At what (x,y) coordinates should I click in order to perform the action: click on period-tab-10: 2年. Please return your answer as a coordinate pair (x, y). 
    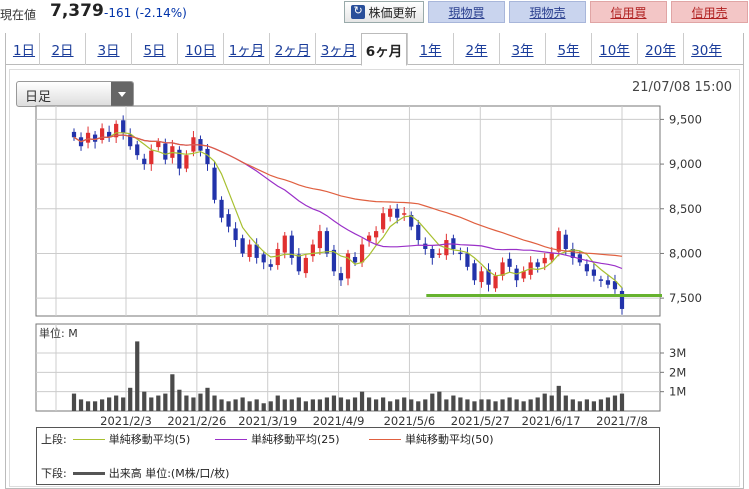
    Looking at the image, I should click on (476, 49).